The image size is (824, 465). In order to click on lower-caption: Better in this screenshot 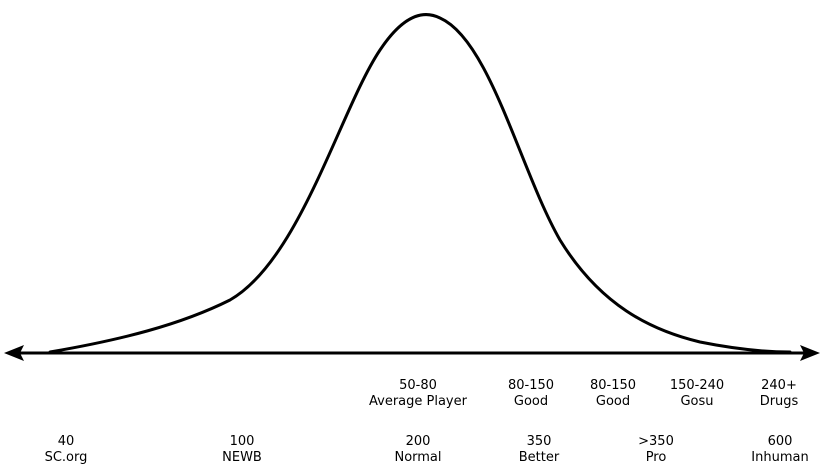, I will do `click(539, 457)`.